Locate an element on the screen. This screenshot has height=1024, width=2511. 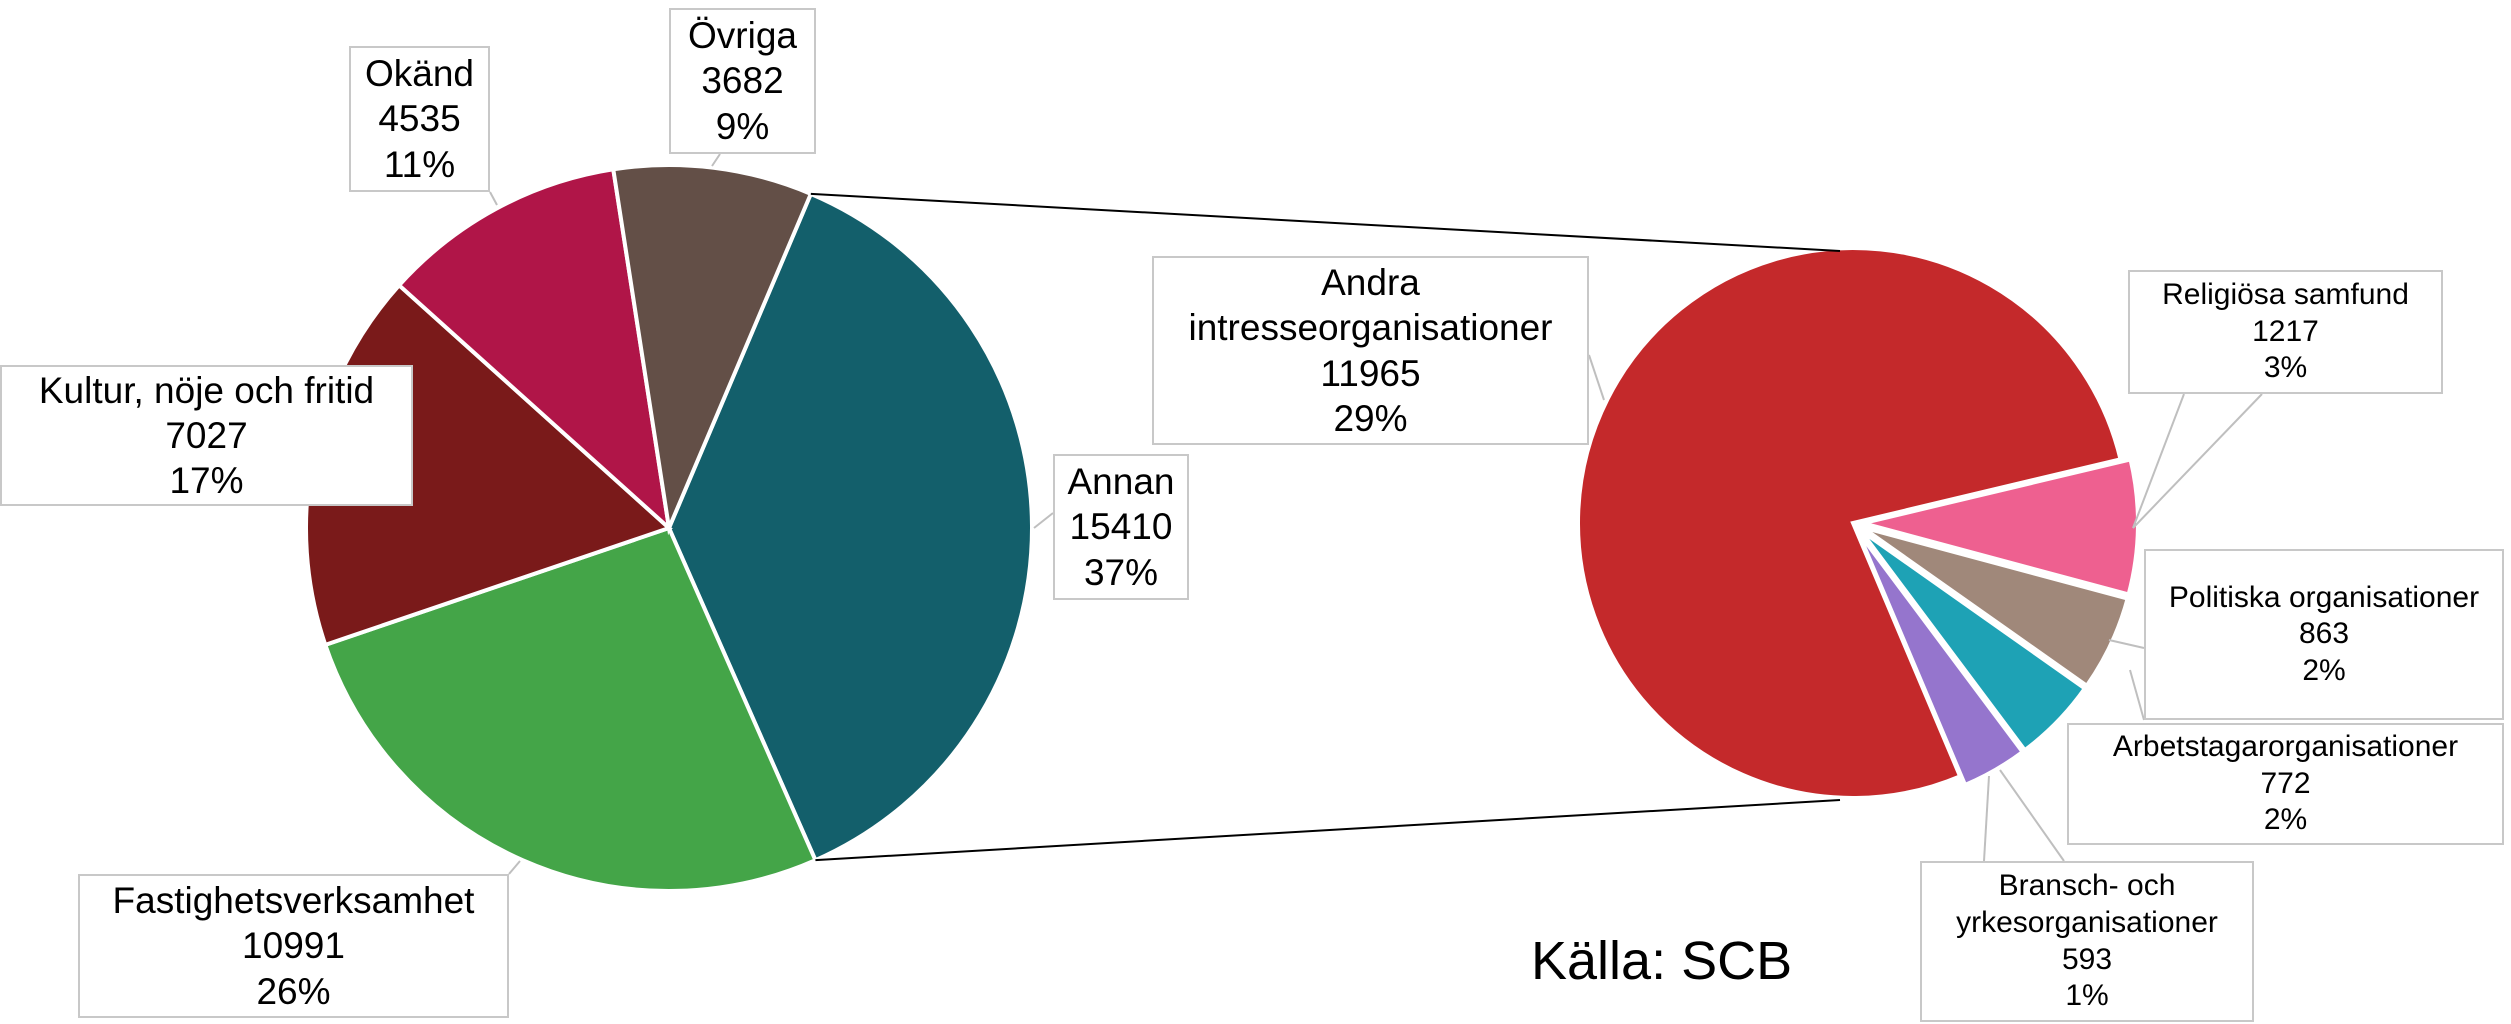
label-value: 593 is located at coordinates (2087, 959).